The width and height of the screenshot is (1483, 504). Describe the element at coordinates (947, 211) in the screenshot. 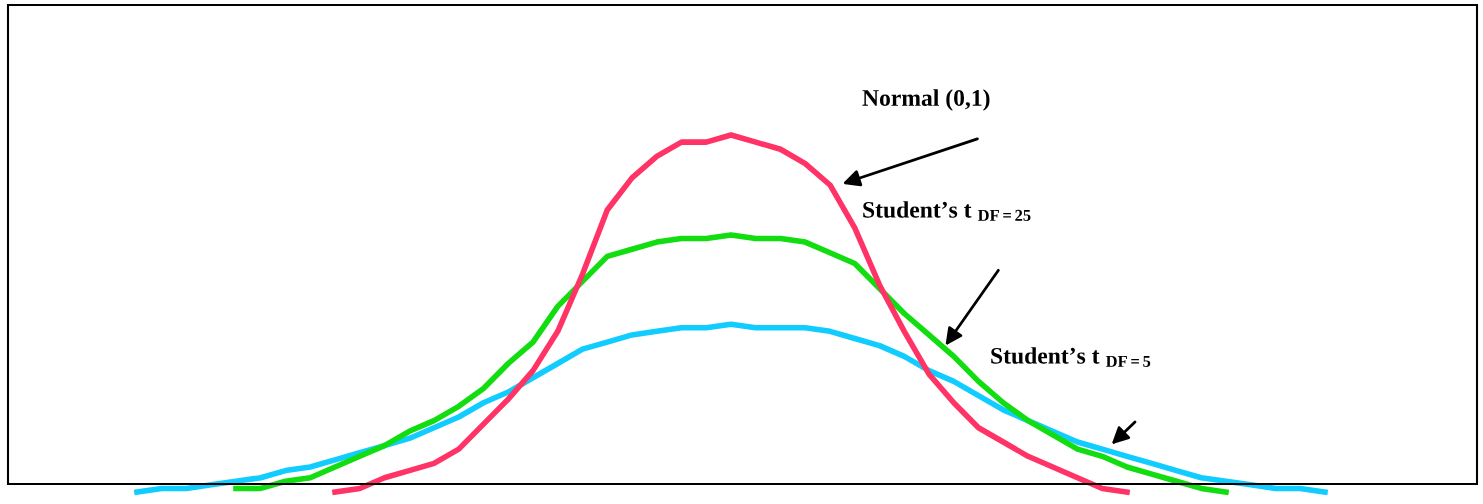

I see `annotation: Student’s t $_{DF=25}$` at that location.